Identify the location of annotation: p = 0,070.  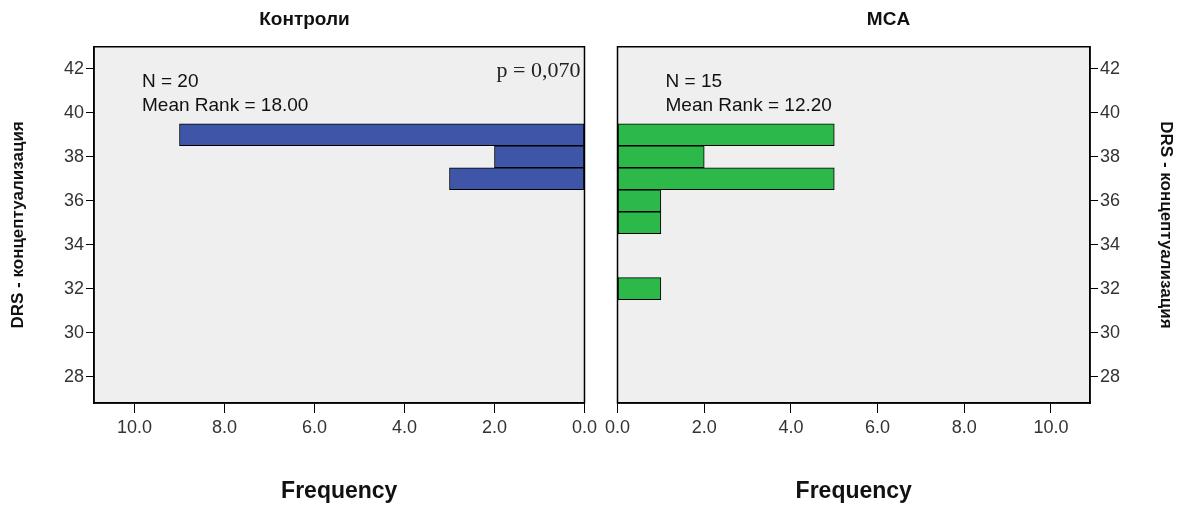
(538, 69).